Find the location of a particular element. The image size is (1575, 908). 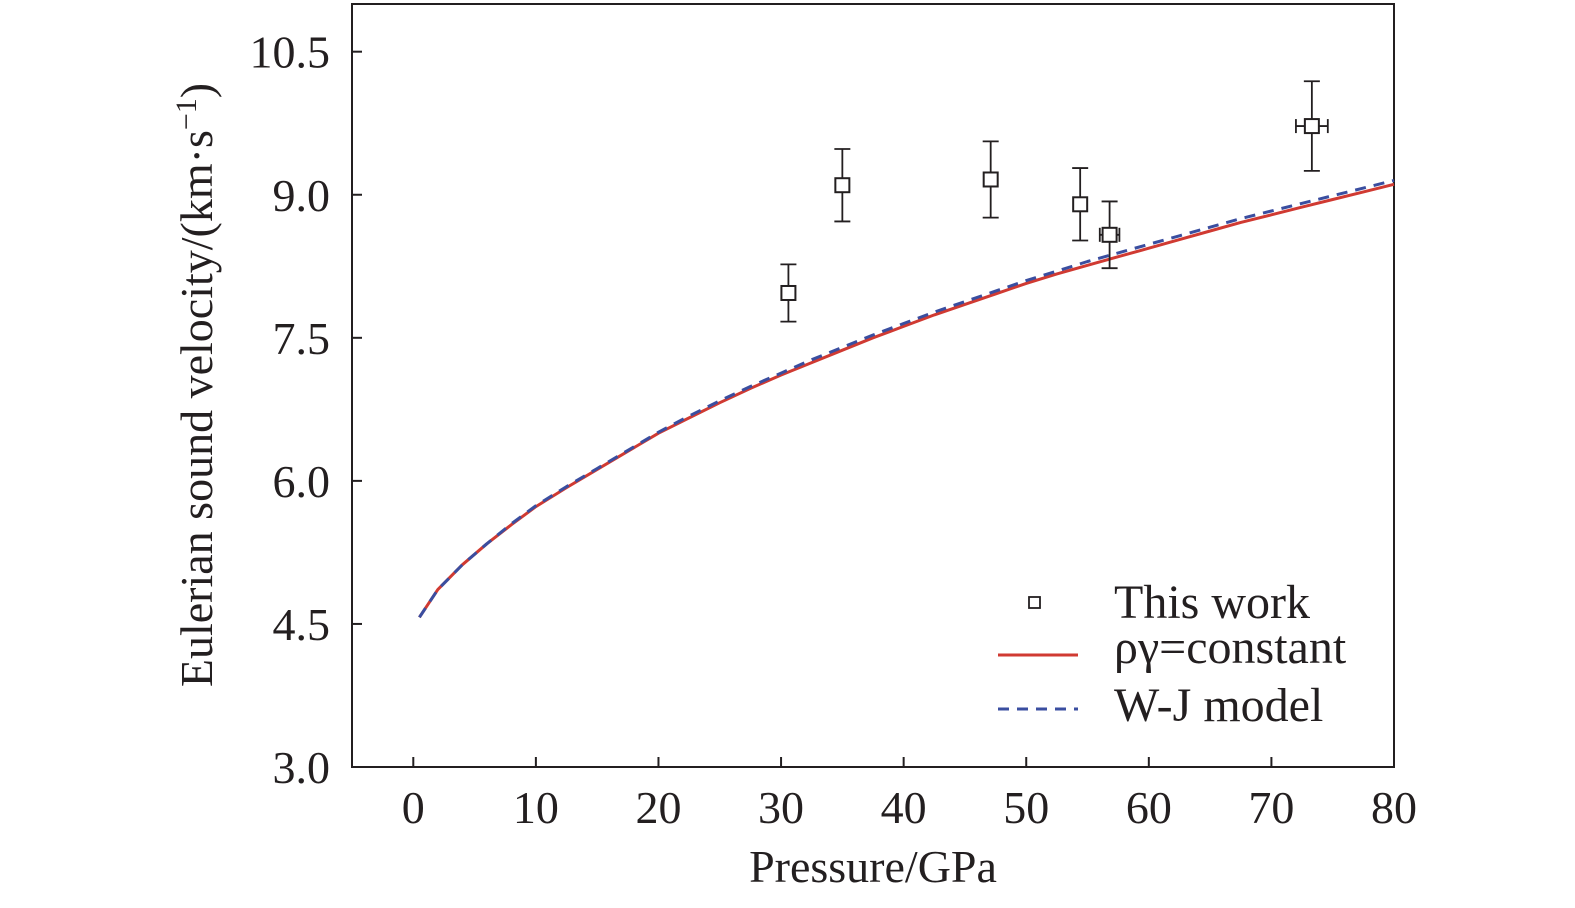

y-axis-label-superscript: −1 is located at coordinates (186, 114).